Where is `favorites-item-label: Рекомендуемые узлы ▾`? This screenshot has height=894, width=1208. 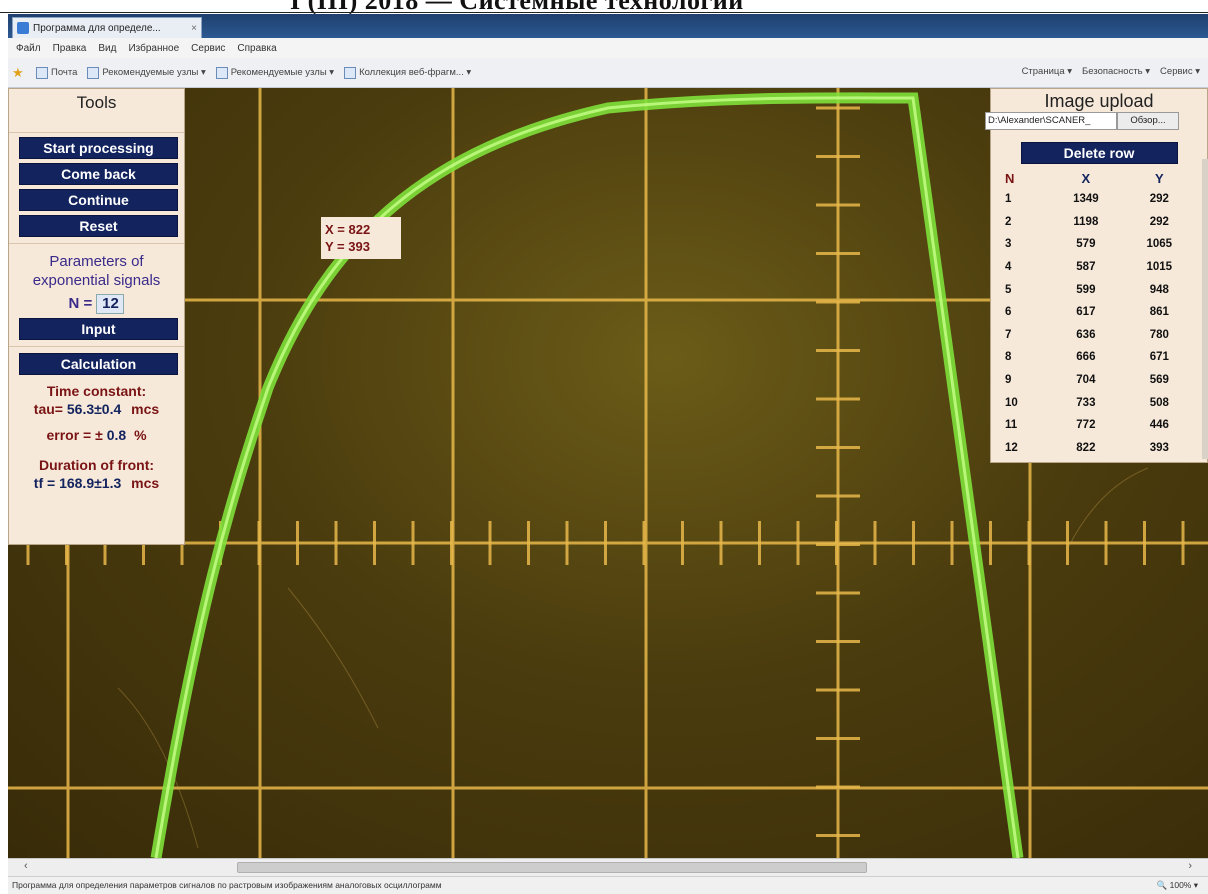
favorites-item-label: Рекомендуемые узлы ▾ is located at coordinates (154, 72).